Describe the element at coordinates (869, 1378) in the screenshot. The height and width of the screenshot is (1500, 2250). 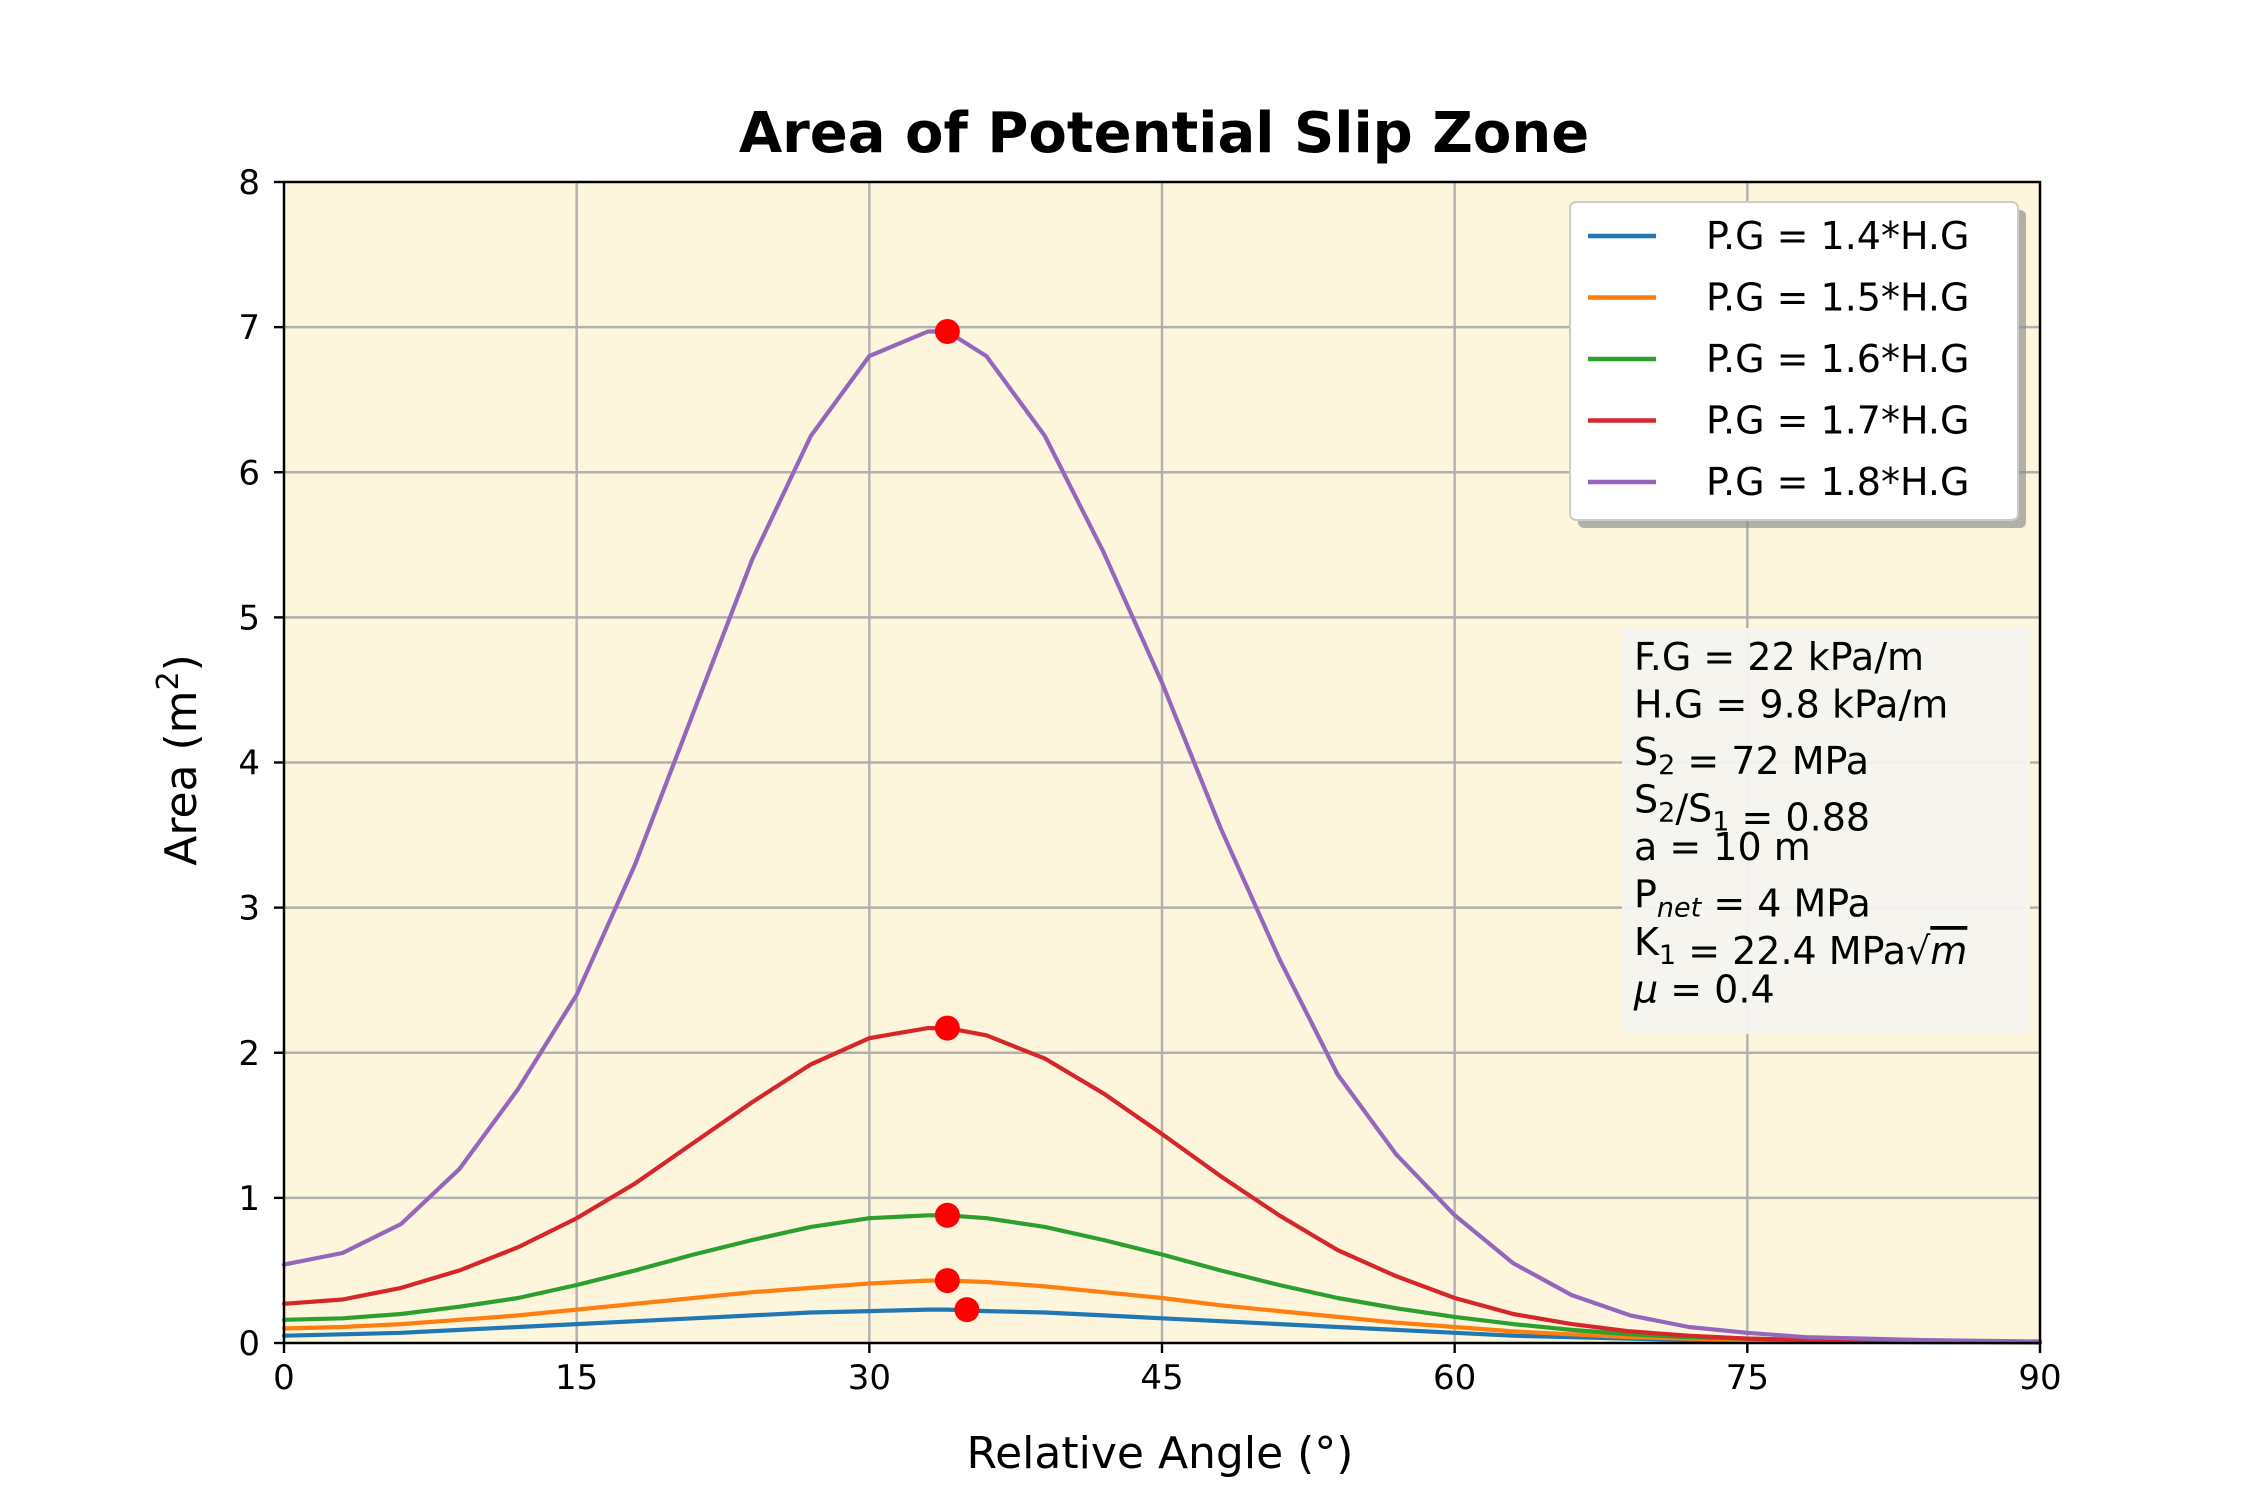
I see `x-tick-label: 30` at that location.